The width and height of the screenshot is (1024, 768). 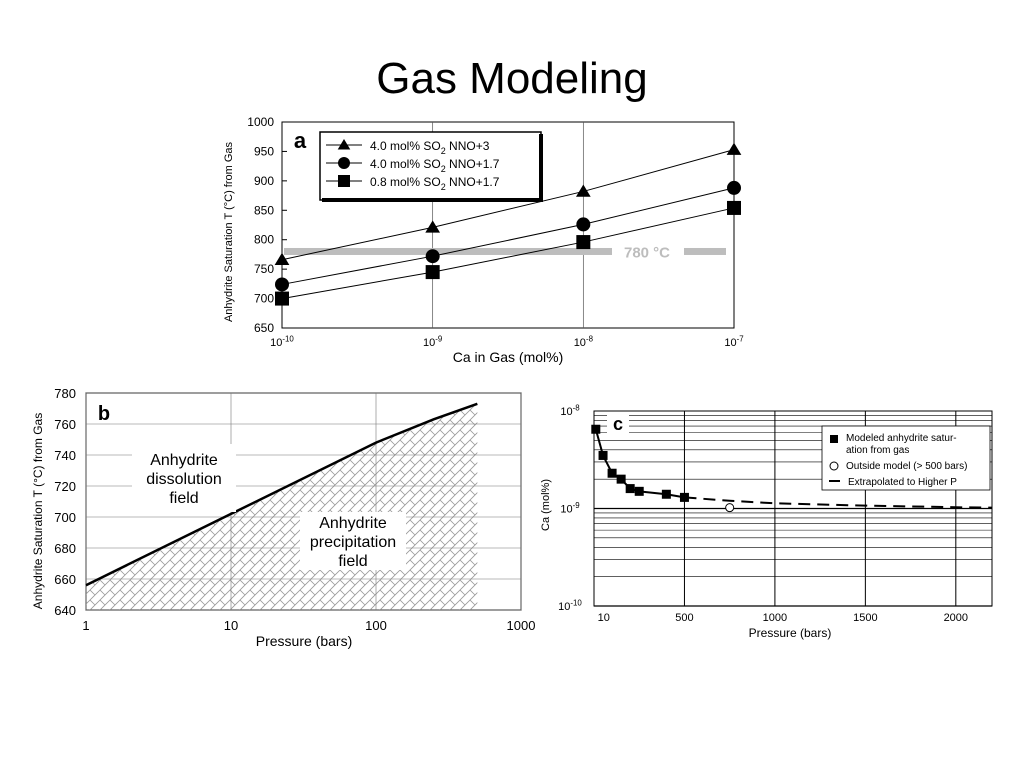 I want to click on panel-a-x-tick-label: 10⁻⁸, so click(x=584, y=342).